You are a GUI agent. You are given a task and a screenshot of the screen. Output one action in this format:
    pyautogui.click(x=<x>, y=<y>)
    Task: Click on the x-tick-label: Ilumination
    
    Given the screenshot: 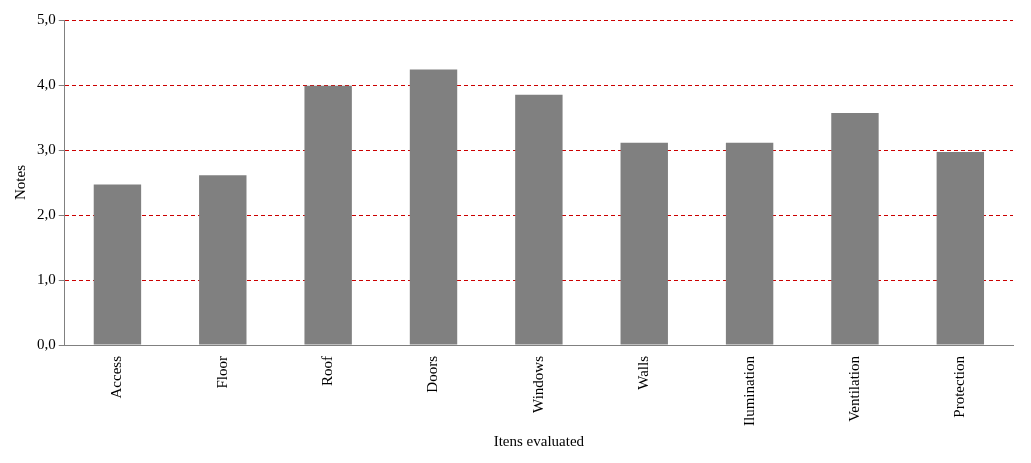 What is the action you would take?
    pyautogui.click(x=748, y=391)
    